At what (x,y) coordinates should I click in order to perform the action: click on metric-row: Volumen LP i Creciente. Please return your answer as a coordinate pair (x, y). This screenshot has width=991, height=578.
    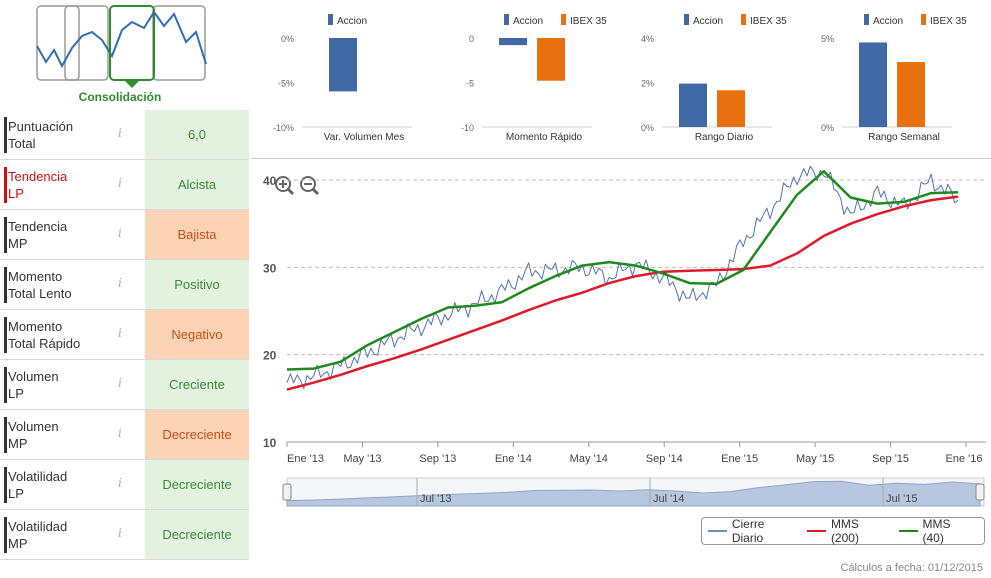
    Looking at the image, I should click on (124, 385).